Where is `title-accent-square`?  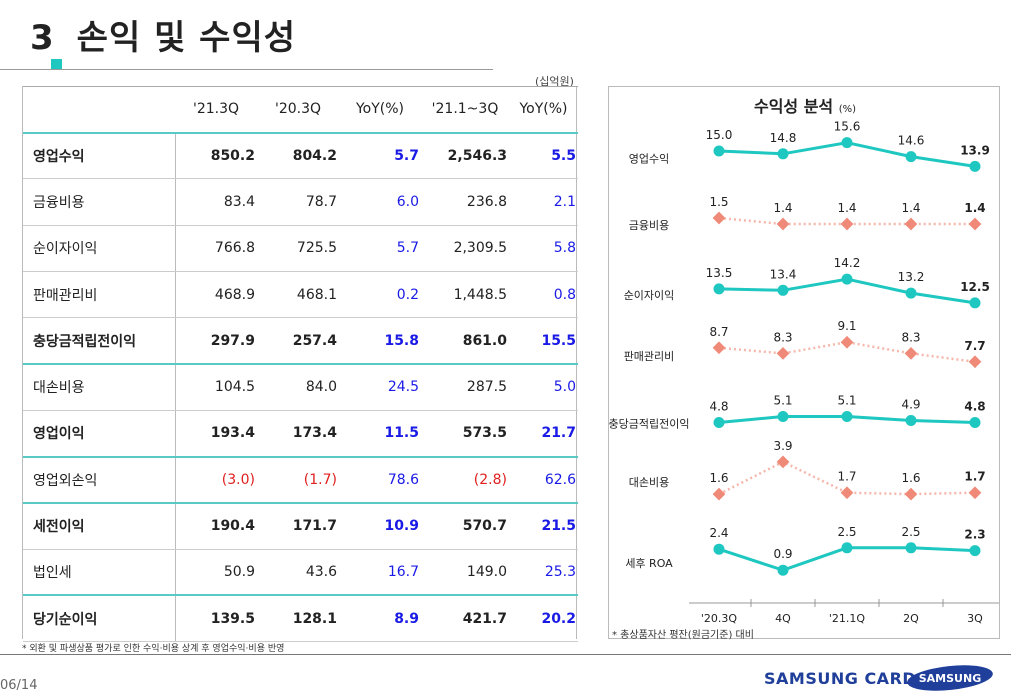
title-accent-square is located at coordinates (56, 64).